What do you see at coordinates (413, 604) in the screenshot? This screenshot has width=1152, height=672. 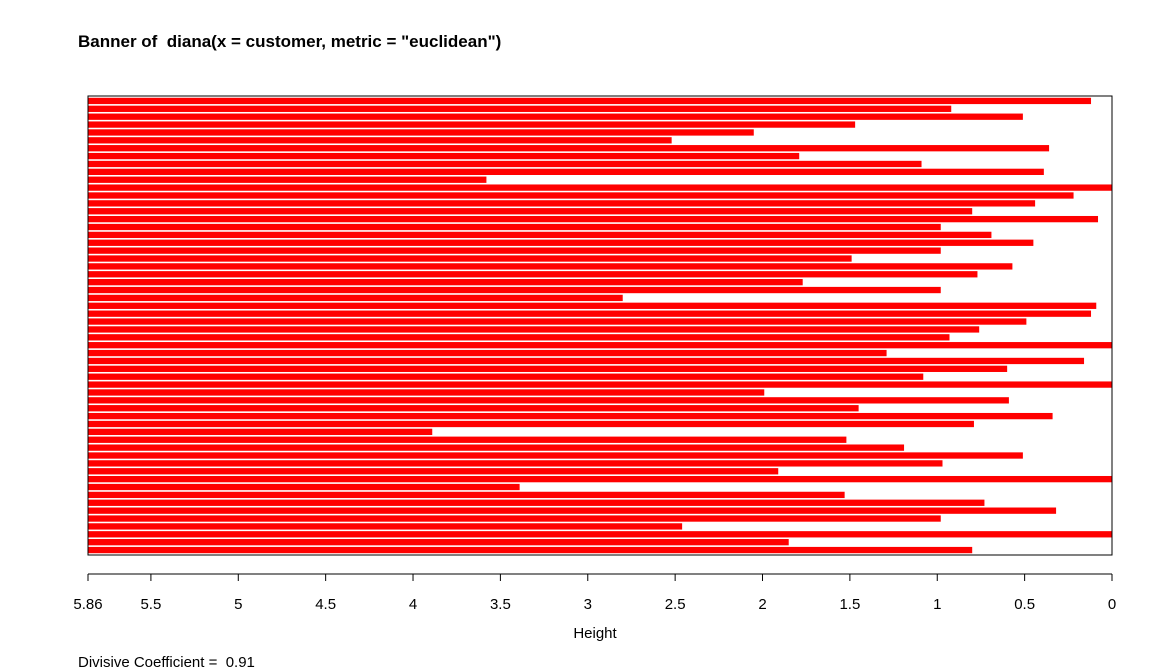 I see `x-tick-label: 4` at bounding box center [413, 604].